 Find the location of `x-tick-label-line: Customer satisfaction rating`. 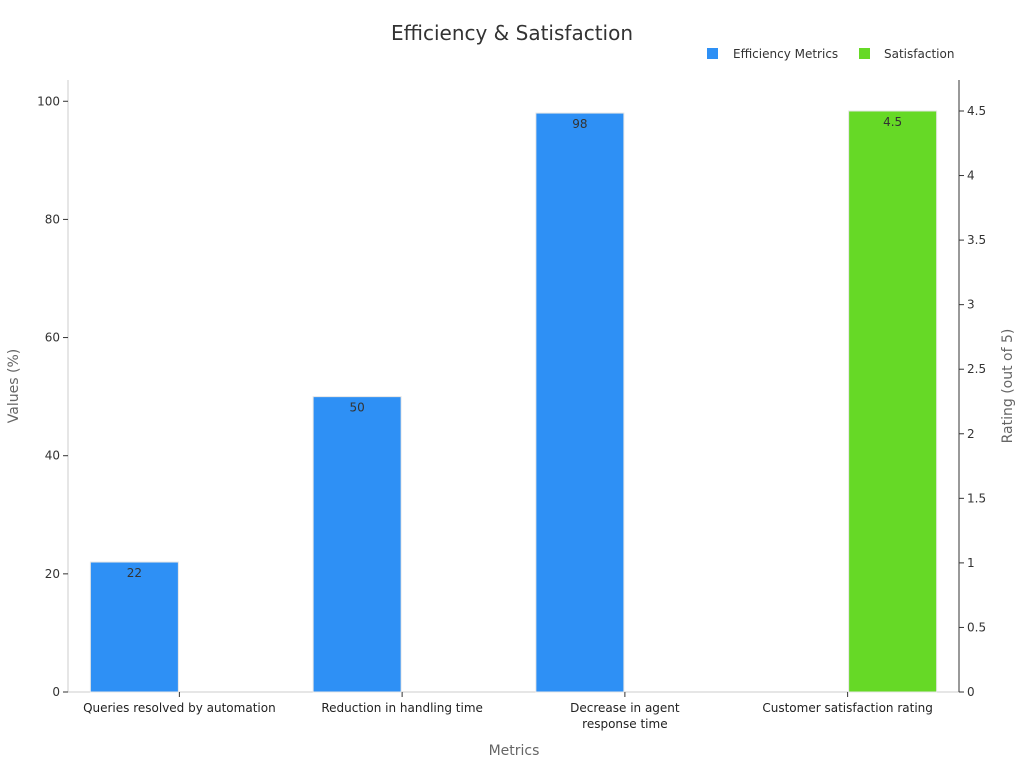

x-tick-label-line: Customer satisfaction rating is located at coordinates (847, 708).